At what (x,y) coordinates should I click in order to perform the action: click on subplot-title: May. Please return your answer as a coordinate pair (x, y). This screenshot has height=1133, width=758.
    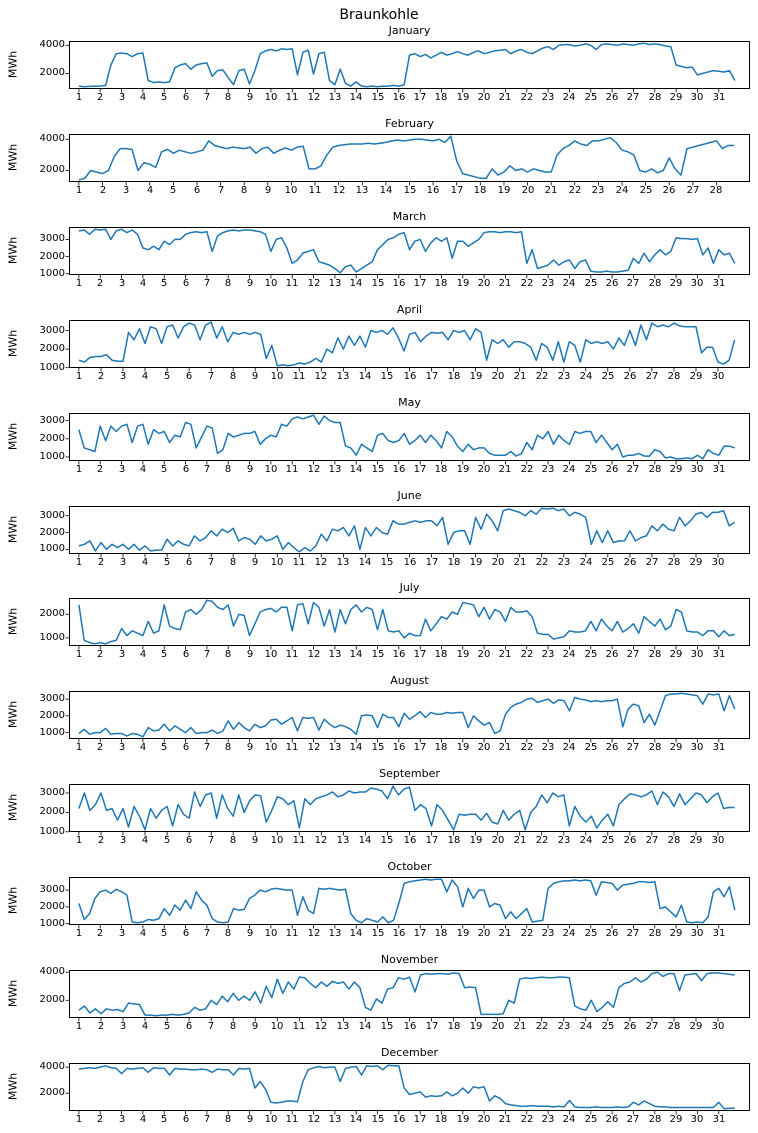
    Looking at the image, I should click on (409, 402).